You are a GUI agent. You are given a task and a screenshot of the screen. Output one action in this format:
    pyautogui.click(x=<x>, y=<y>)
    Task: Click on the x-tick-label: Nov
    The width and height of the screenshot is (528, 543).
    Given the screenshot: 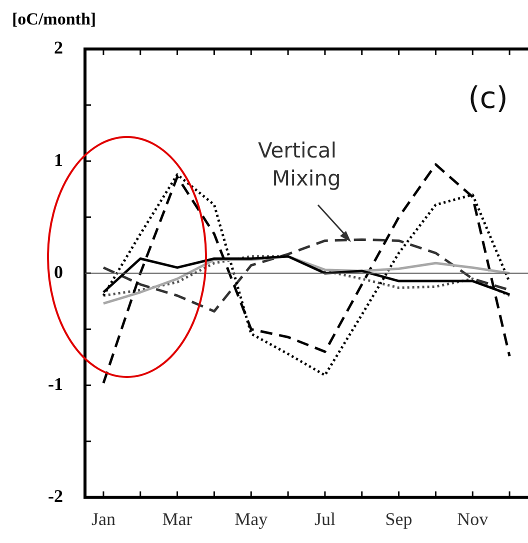 What is the action you would take?
    pyautogui.click(x=472, y=518)
    